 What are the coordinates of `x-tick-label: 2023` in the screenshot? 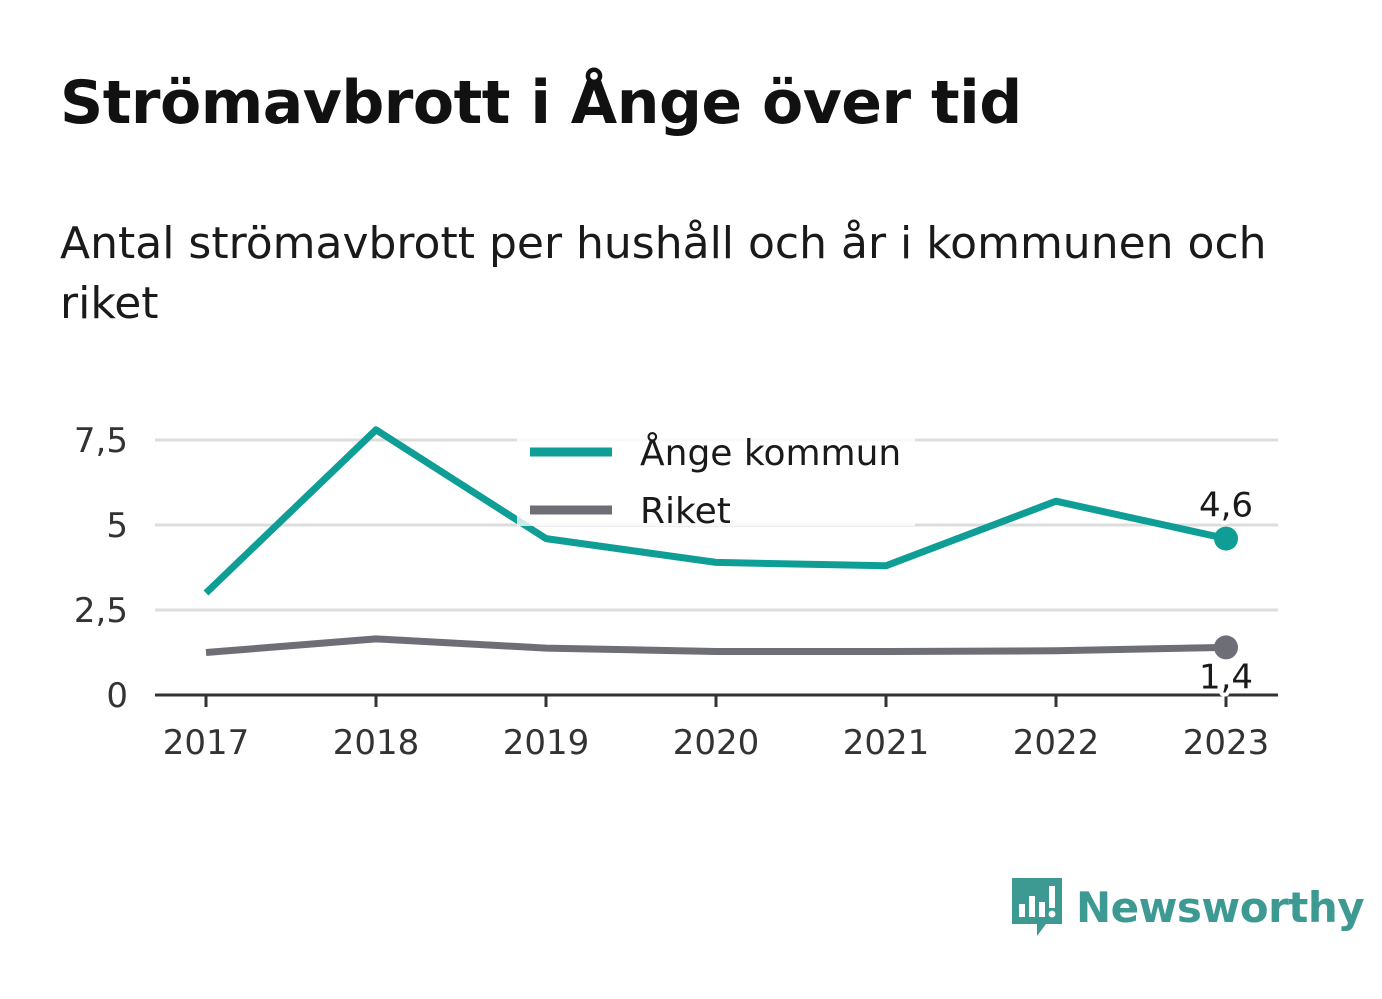 It's located at (1226, 743).